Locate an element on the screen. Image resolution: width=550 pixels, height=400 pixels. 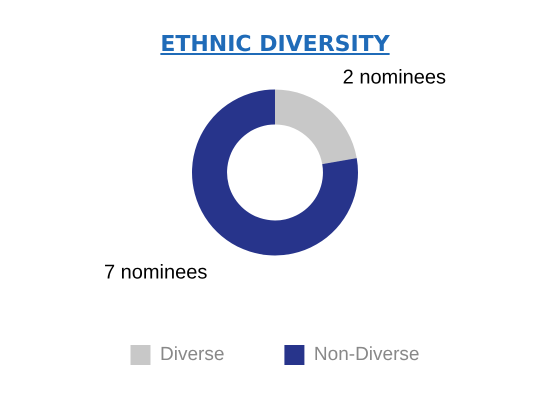
legend-label: Non-Diverse is located at coordinates (367, 355).